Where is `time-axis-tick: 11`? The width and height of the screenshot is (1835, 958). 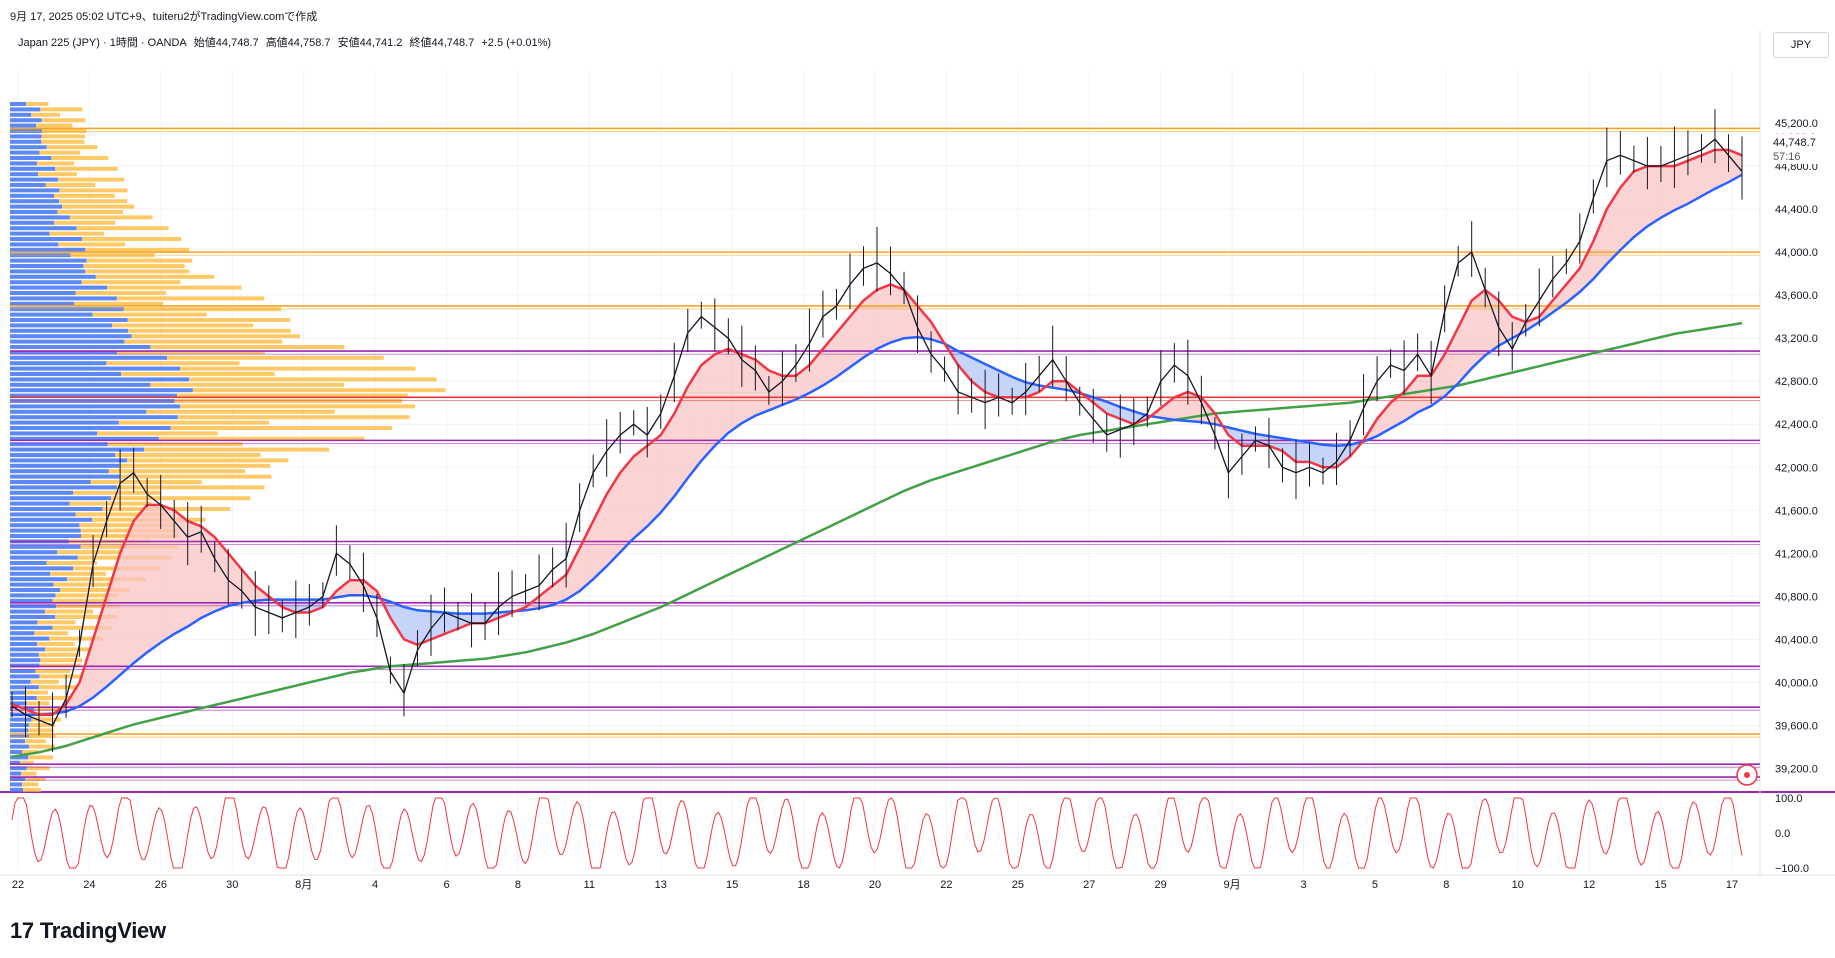
time-axis-tick: 11 is located at coordinates (589, 885).